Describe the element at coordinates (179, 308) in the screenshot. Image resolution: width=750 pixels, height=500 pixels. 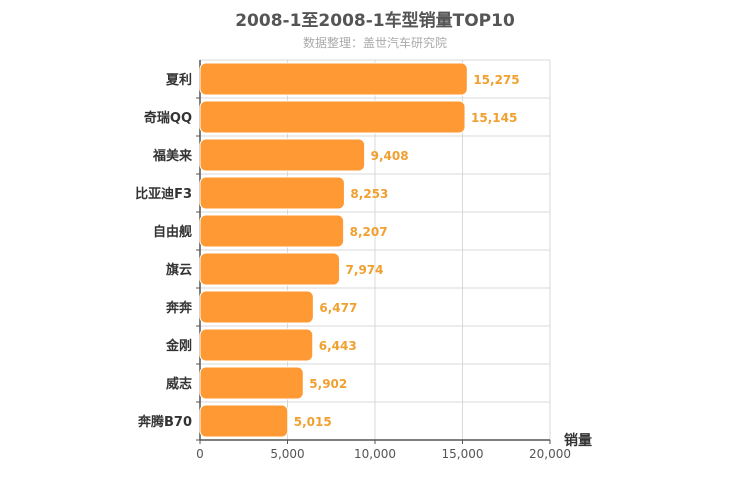
I see `category-label: 奔奔` at that location.